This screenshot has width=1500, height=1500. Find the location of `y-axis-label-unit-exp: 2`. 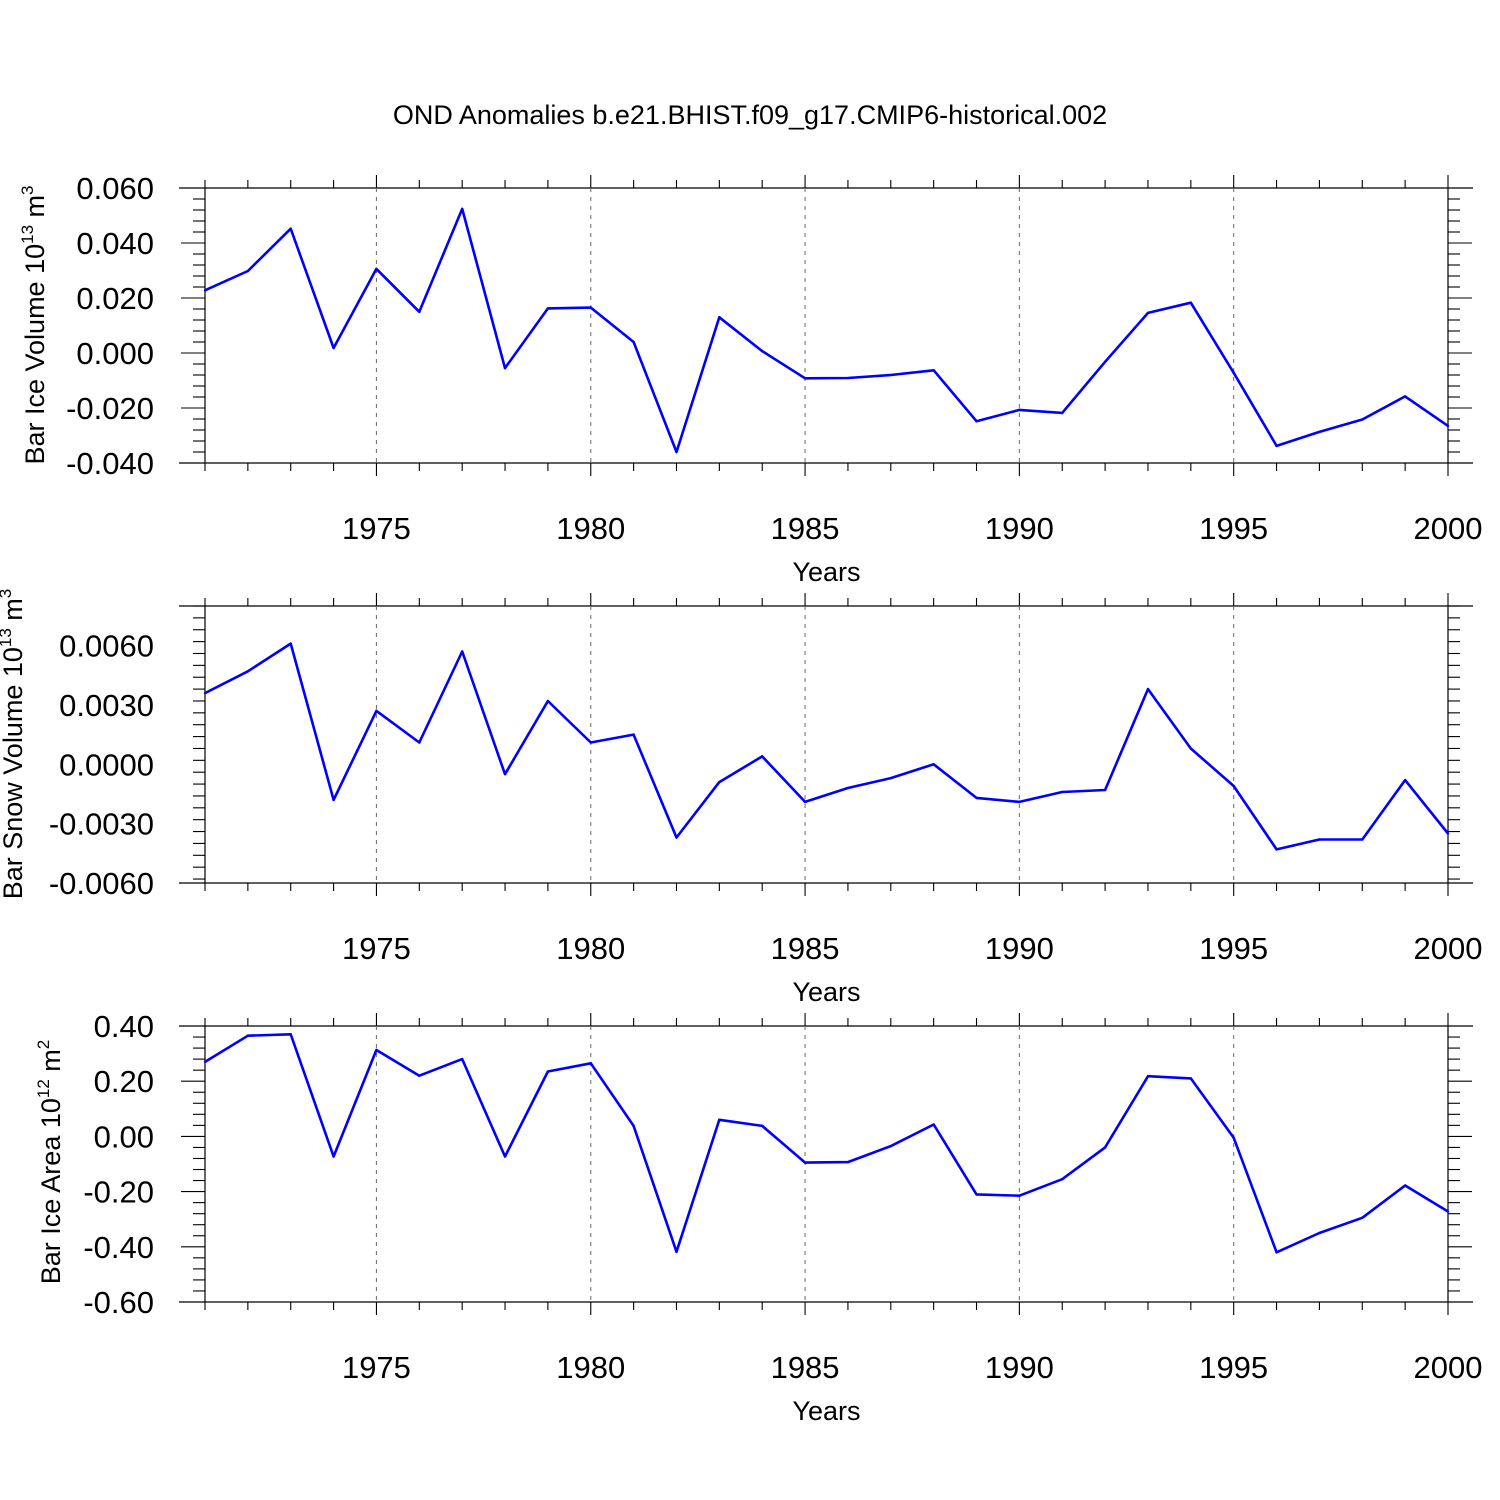

y-axis-label-unit-exp: 2 is located at coordinates (43, 1044).